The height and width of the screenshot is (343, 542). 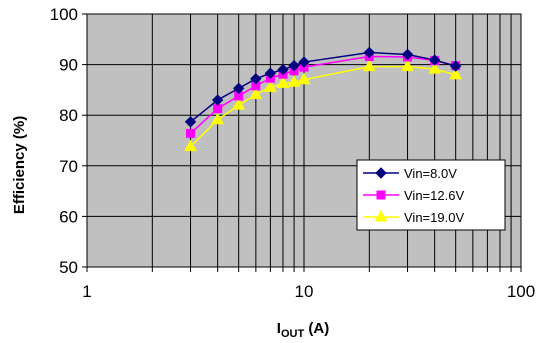 I want to click on legend-entry-vin-19-0v: Vin=19.0V, so click(x=413, y=217).